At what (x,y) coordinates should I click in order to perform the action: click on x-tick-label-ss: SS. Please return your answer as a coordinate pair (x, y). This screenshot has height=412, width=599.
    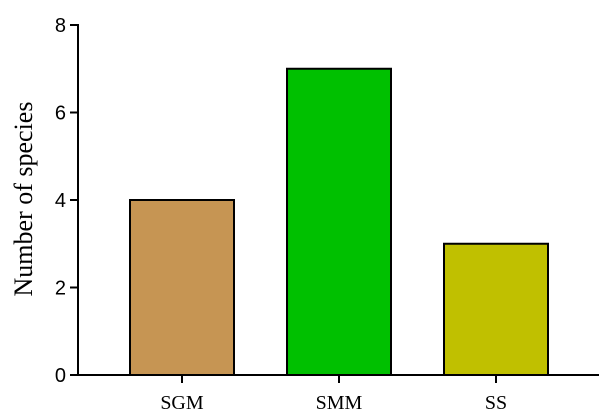
    Looking at the image, I should click on (496, 402).